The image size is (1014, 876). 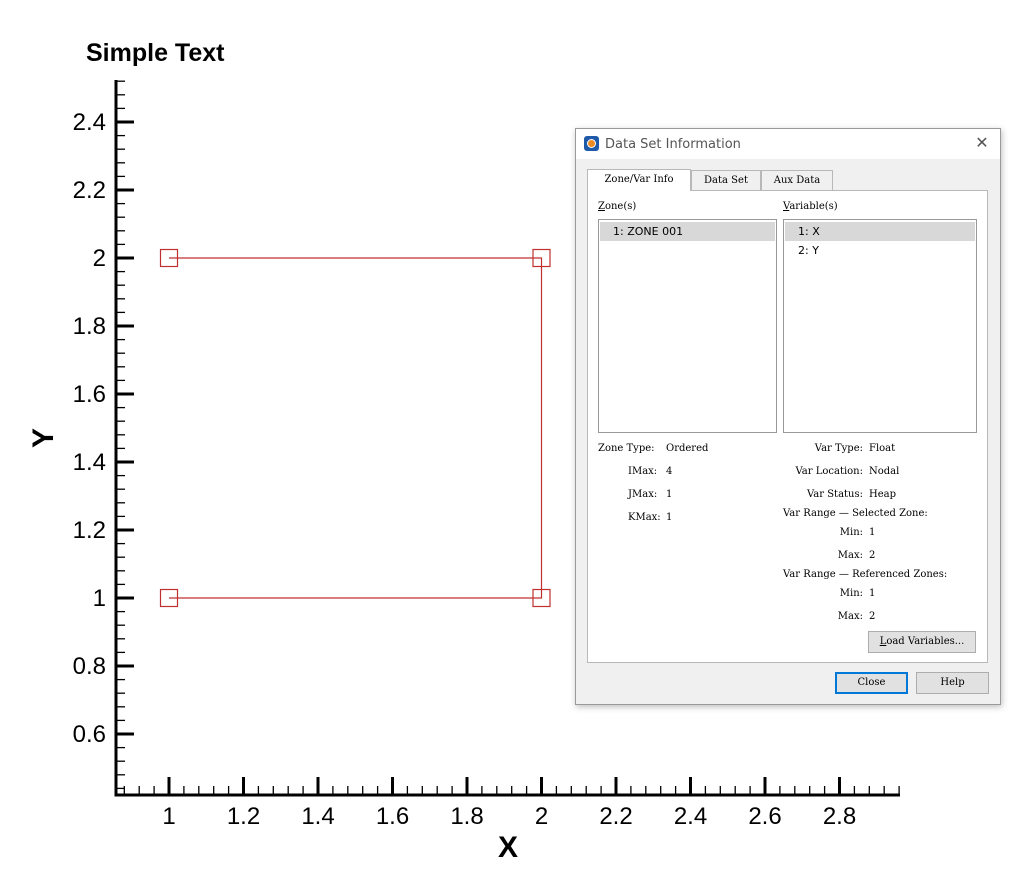 I want to click on var-range-selected-label: Var Range — Selected Zone:, so click(x=855, y=513).